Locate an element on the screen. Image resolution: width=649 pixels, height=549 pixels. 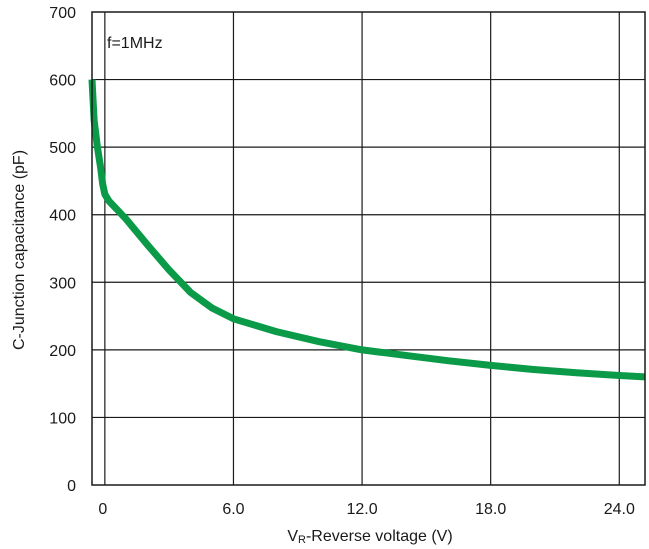
frequency-annotation: f=1MHz is located at coordinates (135, 43).